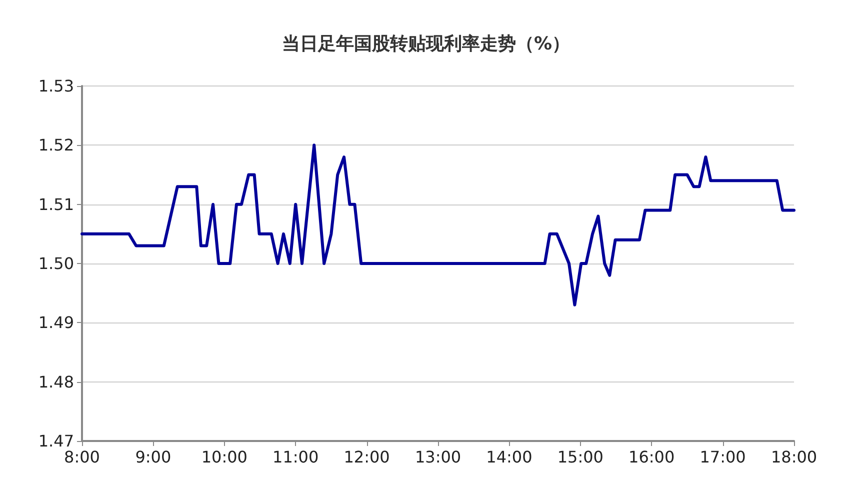  What do you see at coordinates (56, 322) in the screenshot?
I see `y-tick-label: 1.49` at bounding box center [56, 322].